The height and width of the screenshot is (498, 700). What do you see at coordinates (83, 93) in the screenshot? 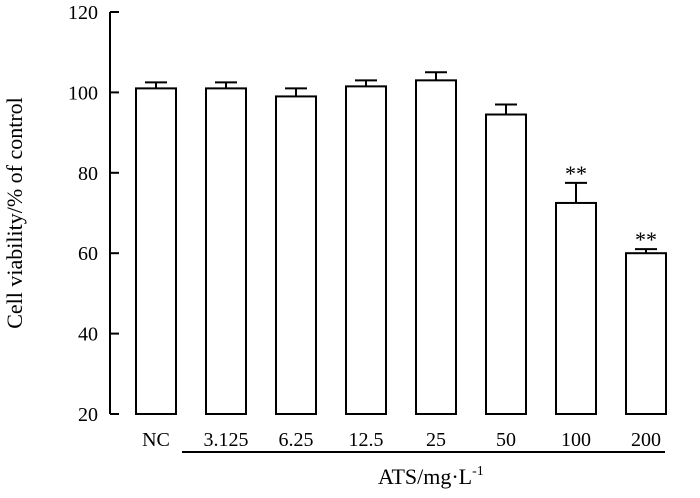
I see `y-tick-label-100: 100` at bounding box center [83, 93].